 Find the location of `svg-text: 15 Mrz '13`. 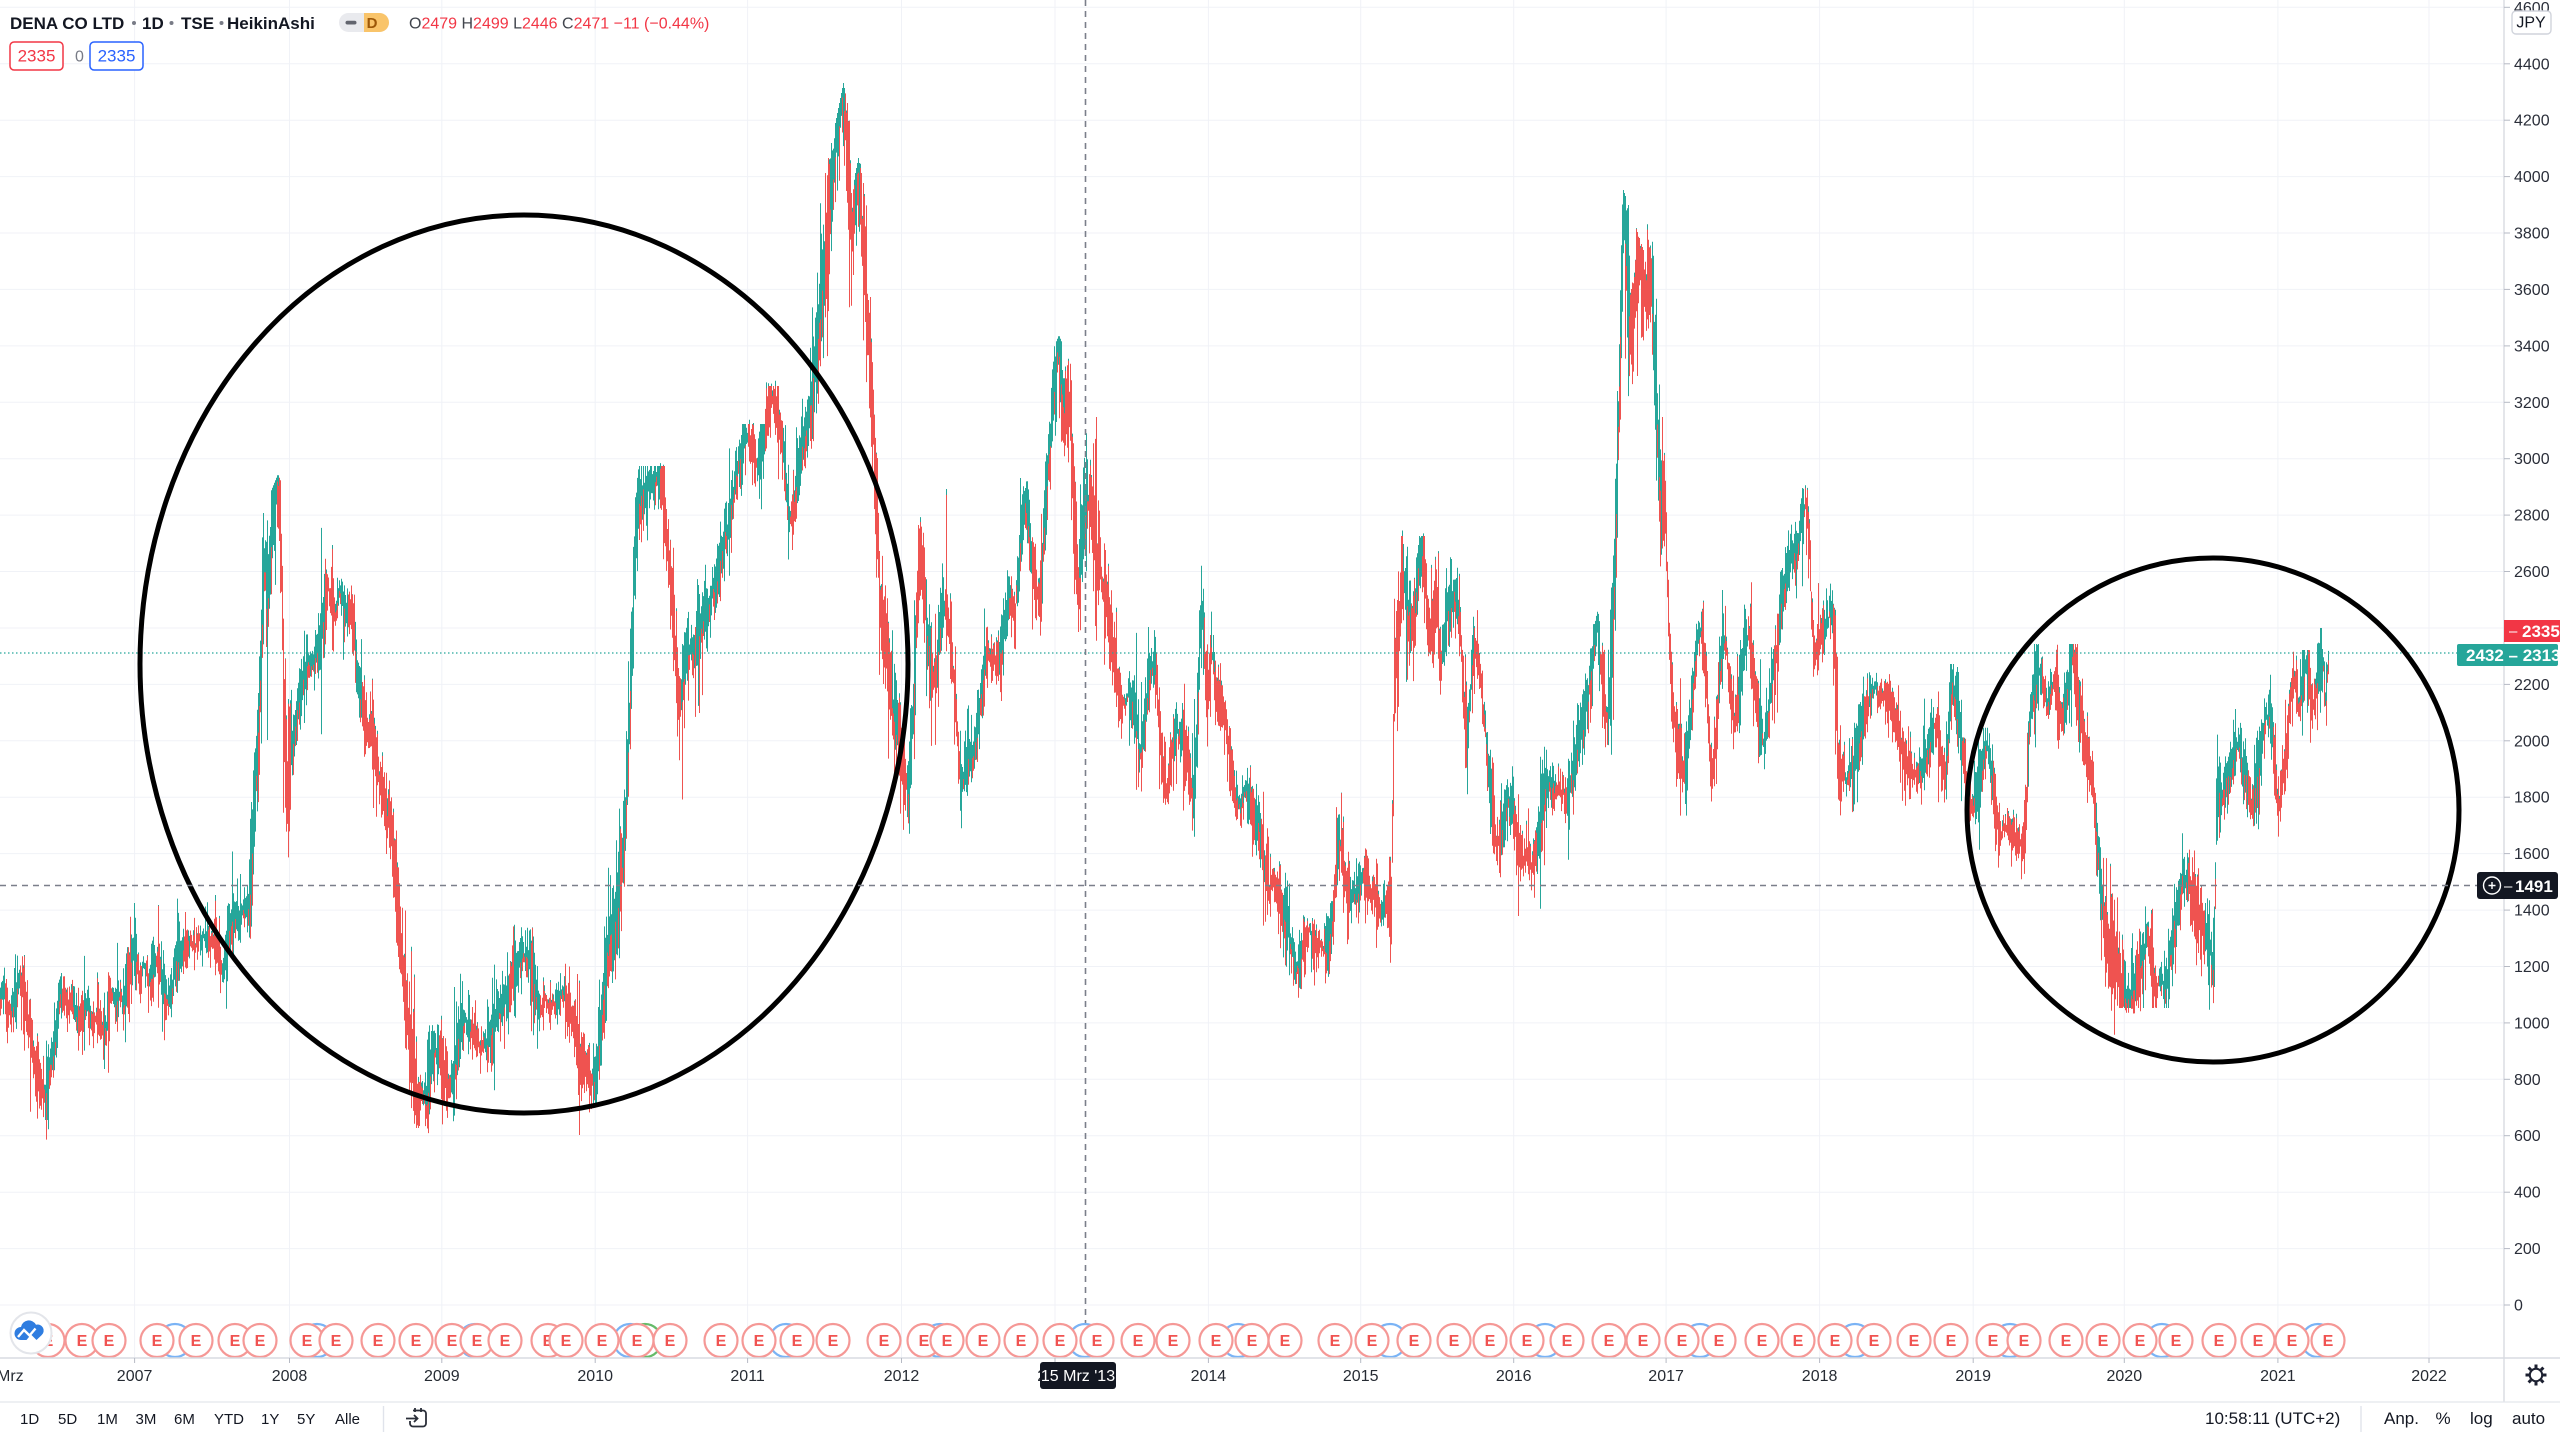

svg-text: 15 Mrz '13 is located at coordinates (1078, 1376).